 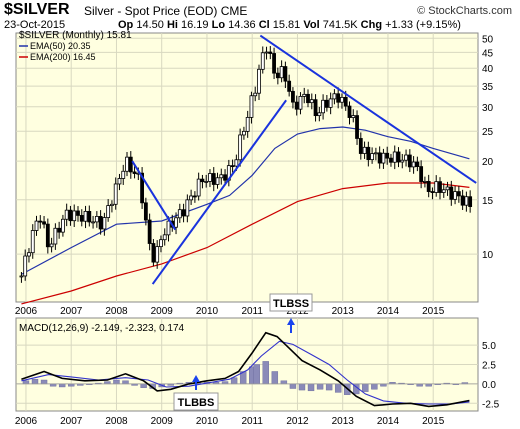 What do you see at coordinates (488, 53) in the screenshot?
I see `price-tick-label: 45` at bounding box center [488, 53].